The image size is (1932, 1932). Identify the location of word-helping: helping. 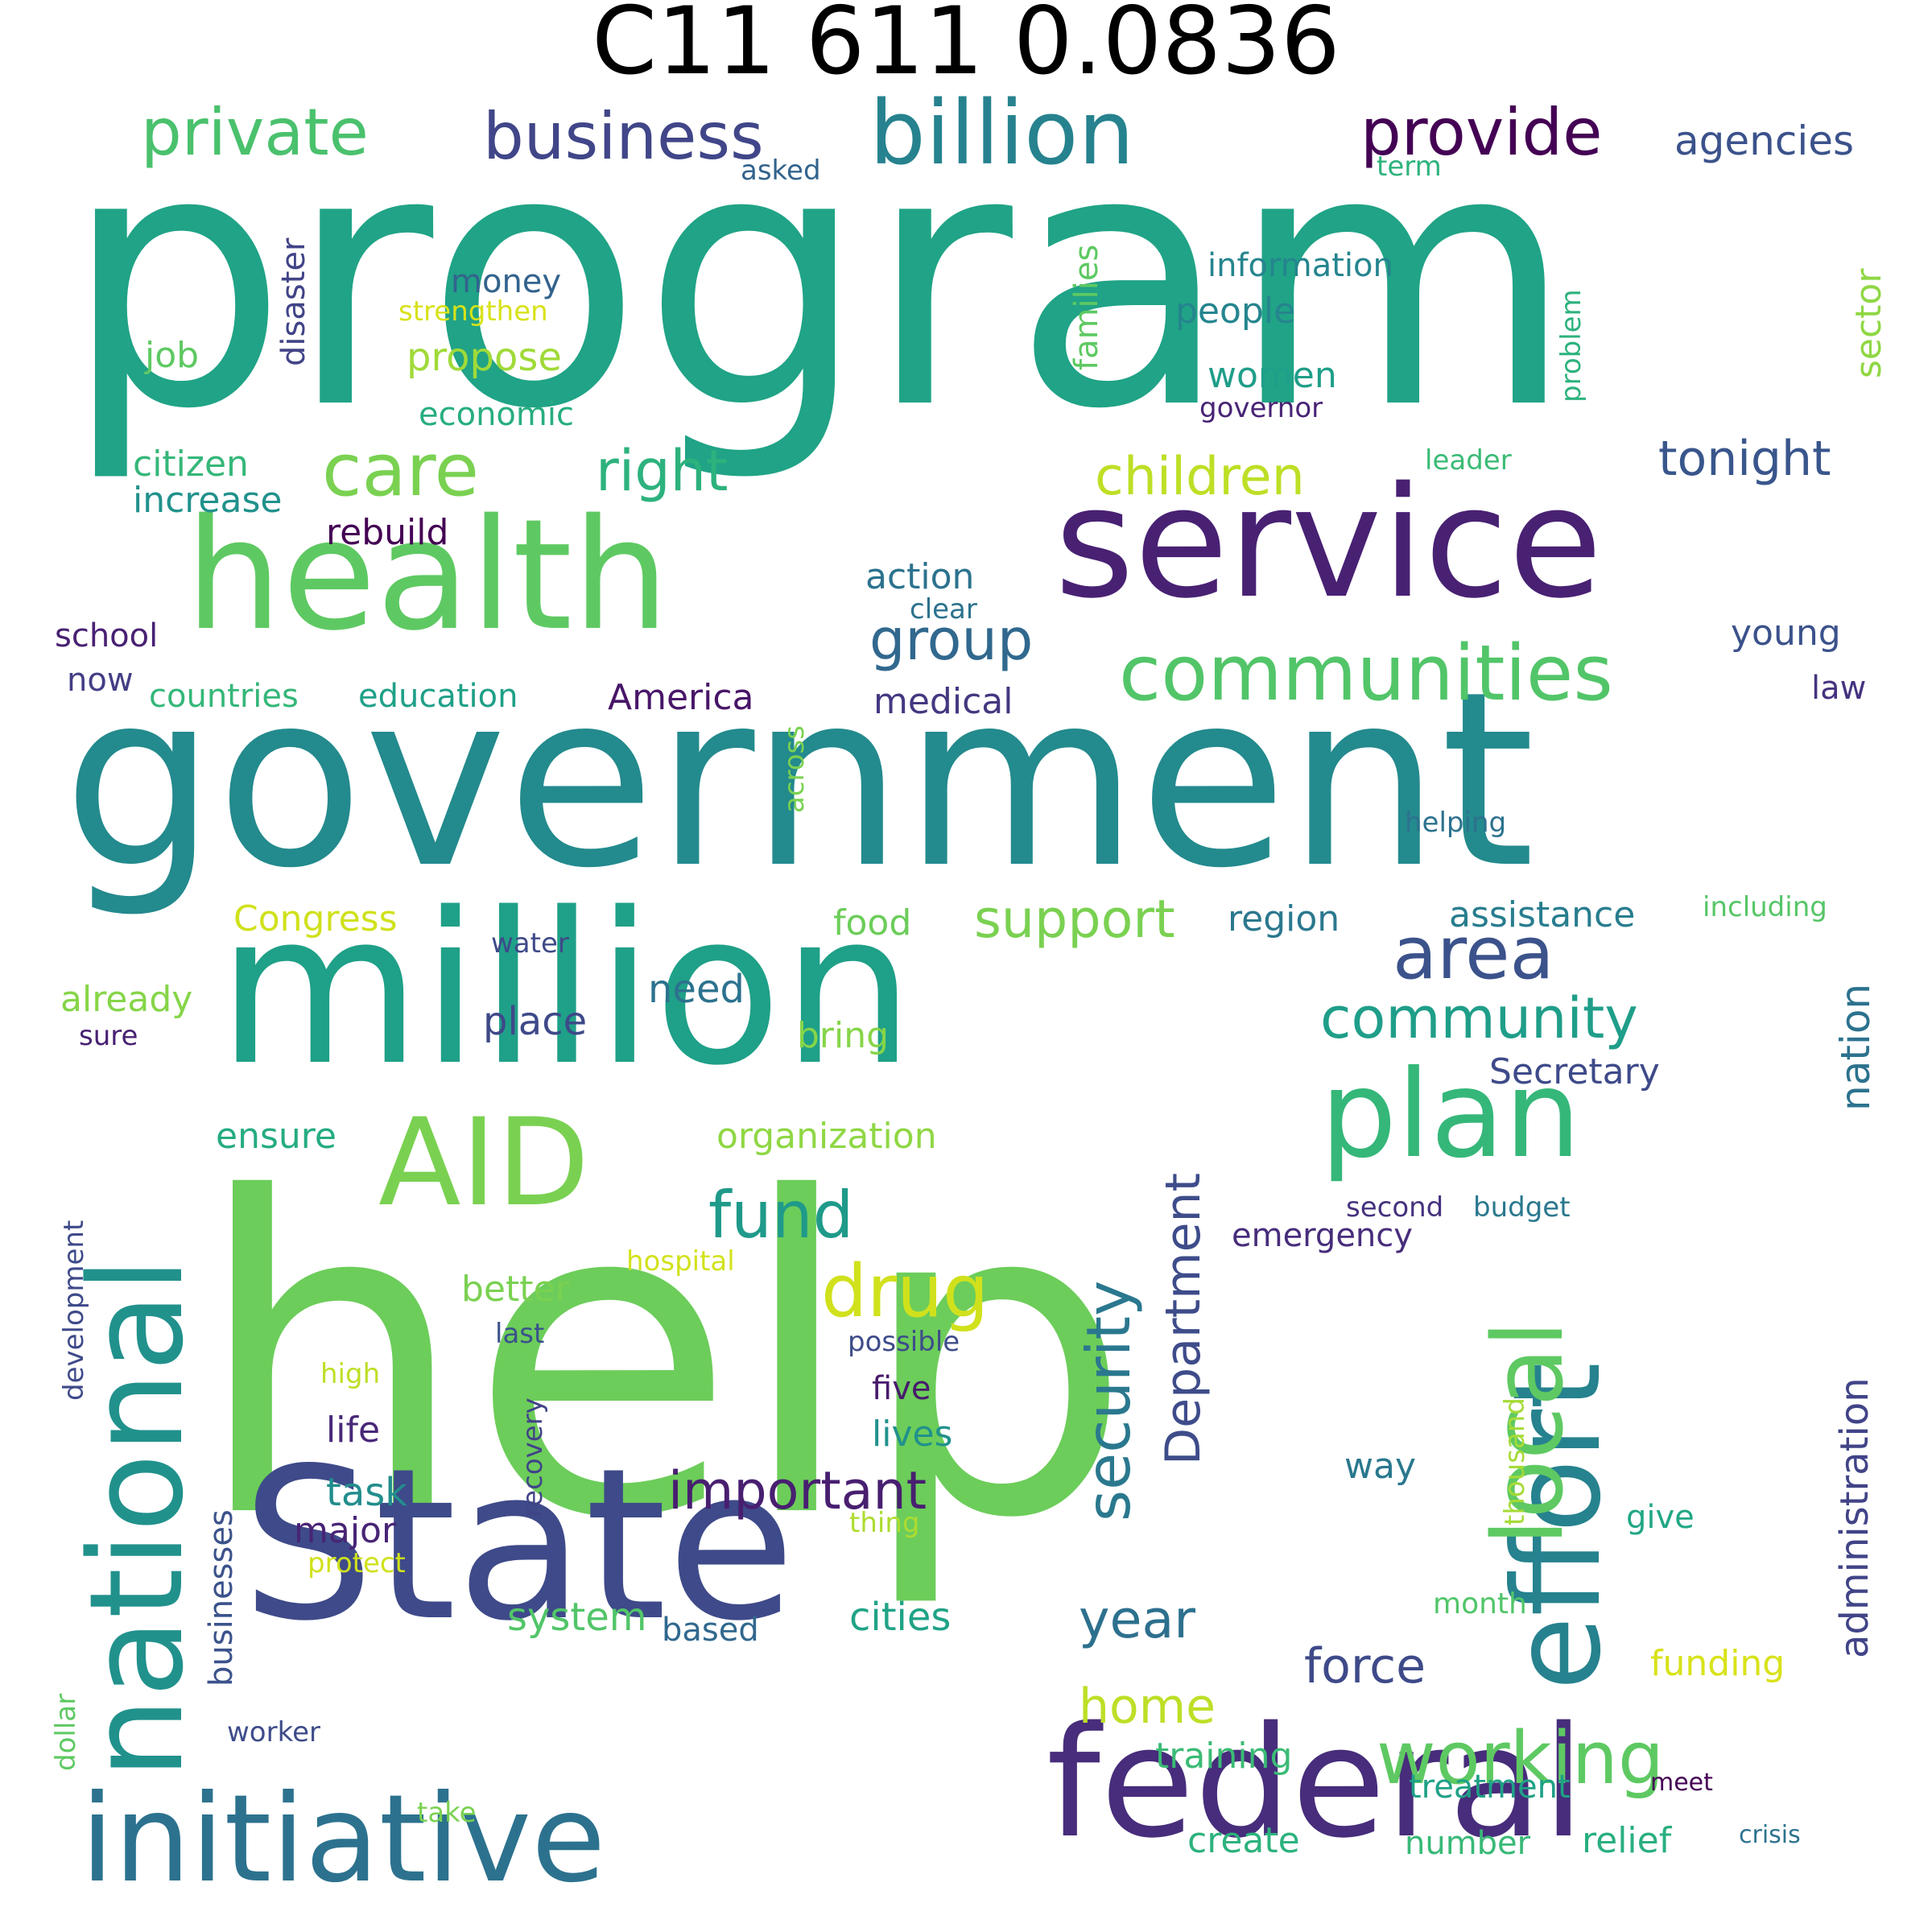
(1456, 823).